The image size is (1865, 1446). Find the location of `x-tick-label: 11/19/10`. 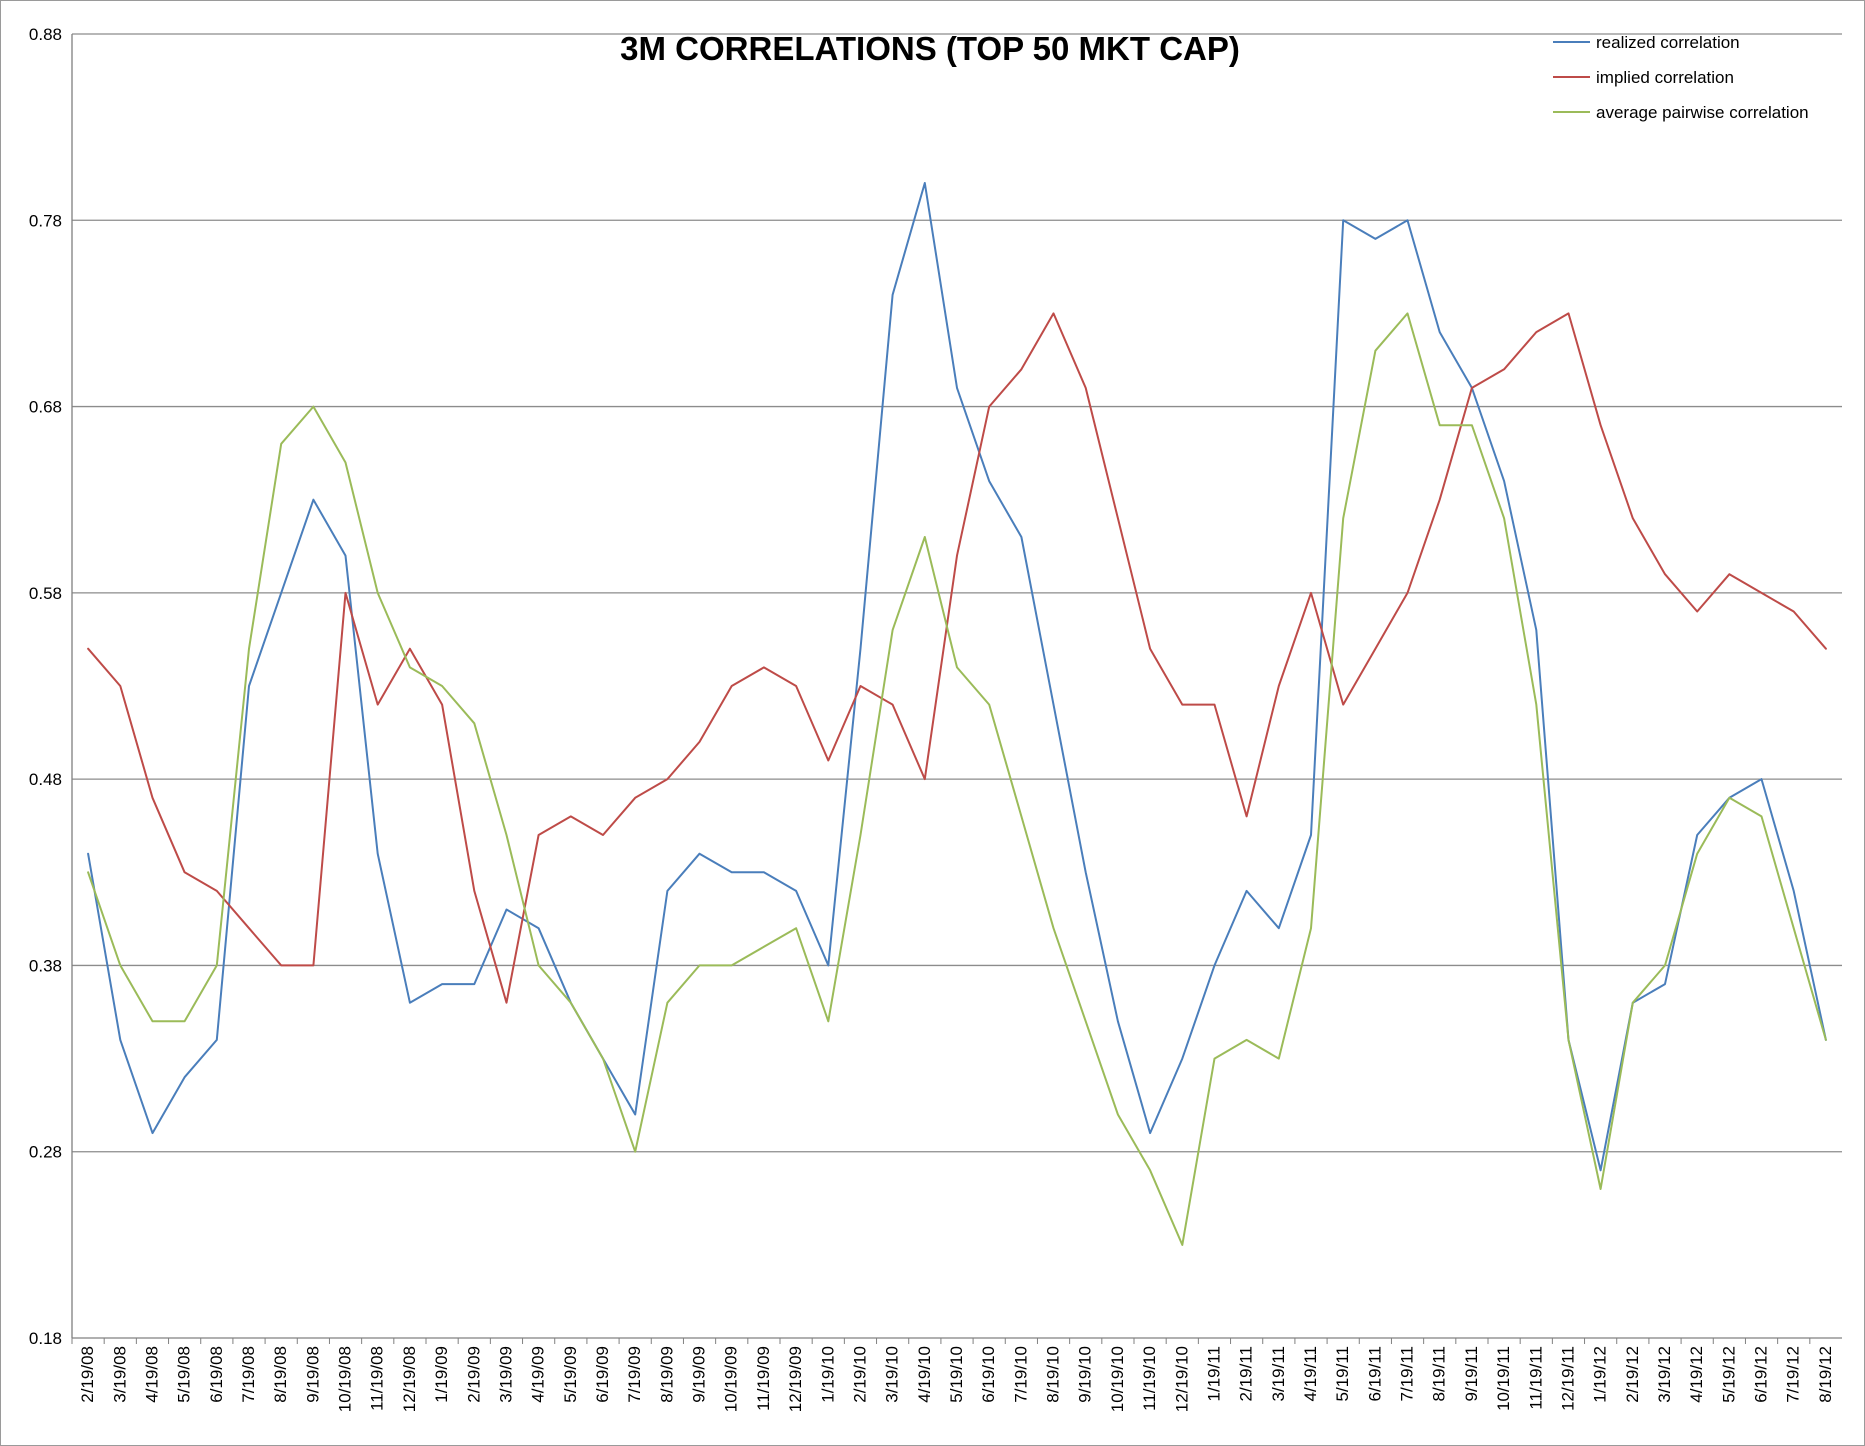

x-tick-label: 11/19/10 is located at coordinates (1149, 1378).